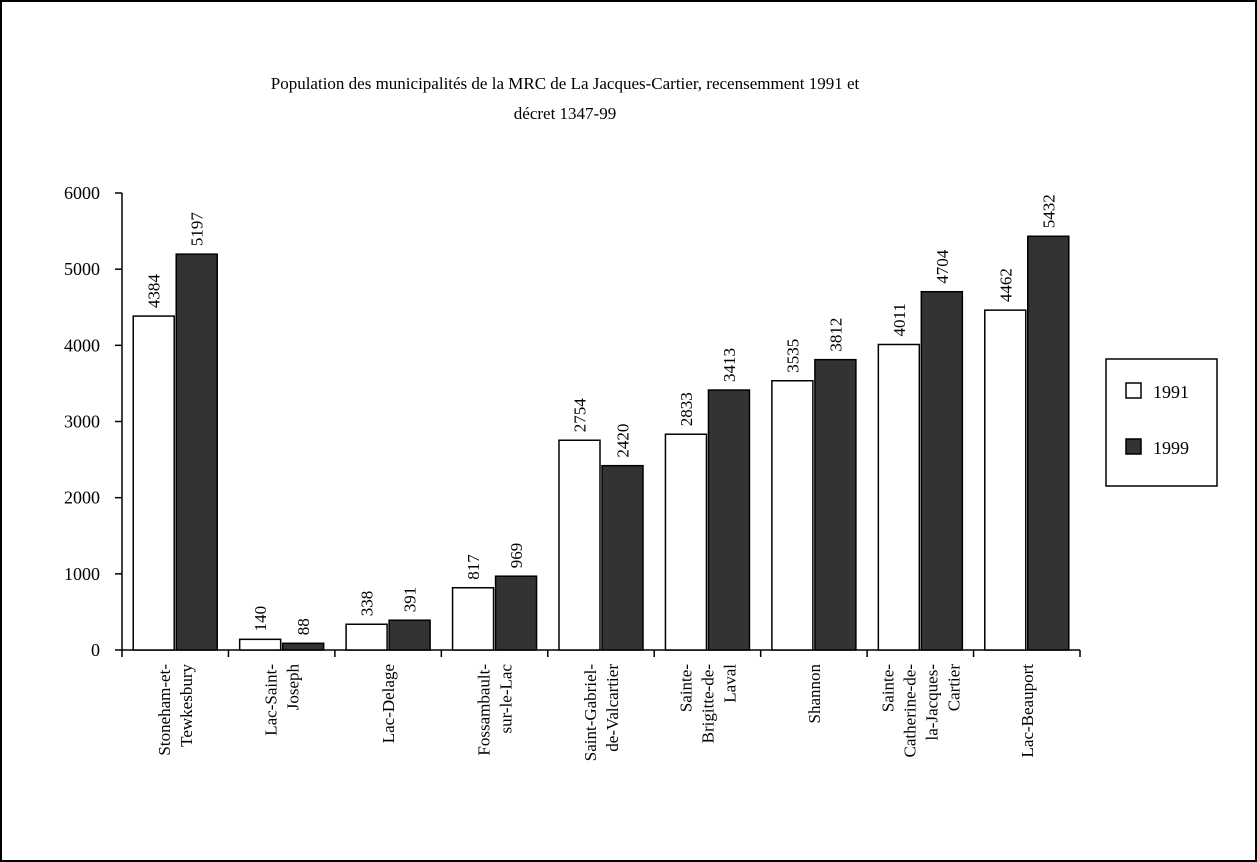 This screenshot has height=862, width=1257. What do you see at coordinates (1048, 211) in the screenshot?
I see `data-label-1999: 5432` at bounding box center [1048, 211].